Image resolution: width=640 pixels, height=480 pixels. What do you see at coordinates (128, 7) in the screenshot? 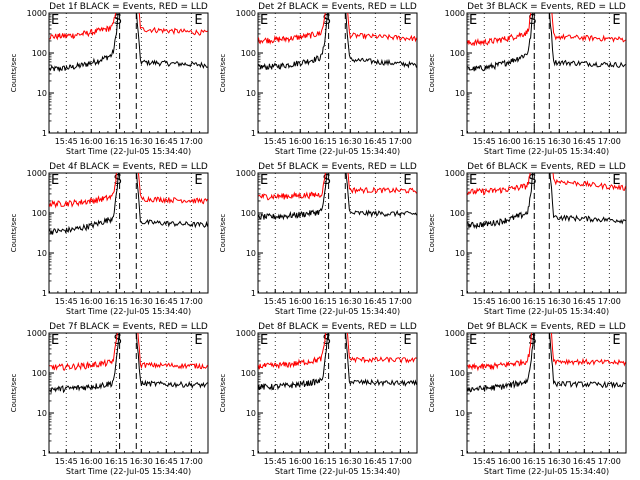
I see `panel-title: Det 1f BLACK = Events, RED = LLD` at bounding box center [128, 7].